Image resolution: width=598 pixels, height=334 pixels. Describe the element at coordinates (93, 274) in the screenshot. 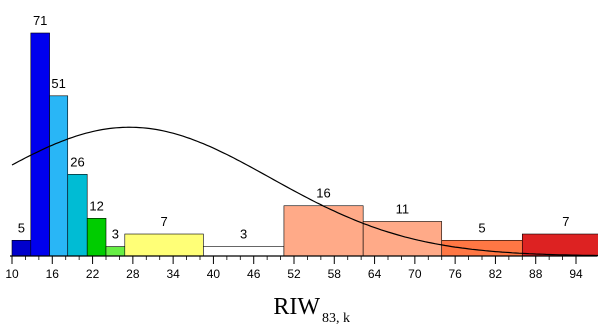

I see `x-tick-label-2: 22` at that location.